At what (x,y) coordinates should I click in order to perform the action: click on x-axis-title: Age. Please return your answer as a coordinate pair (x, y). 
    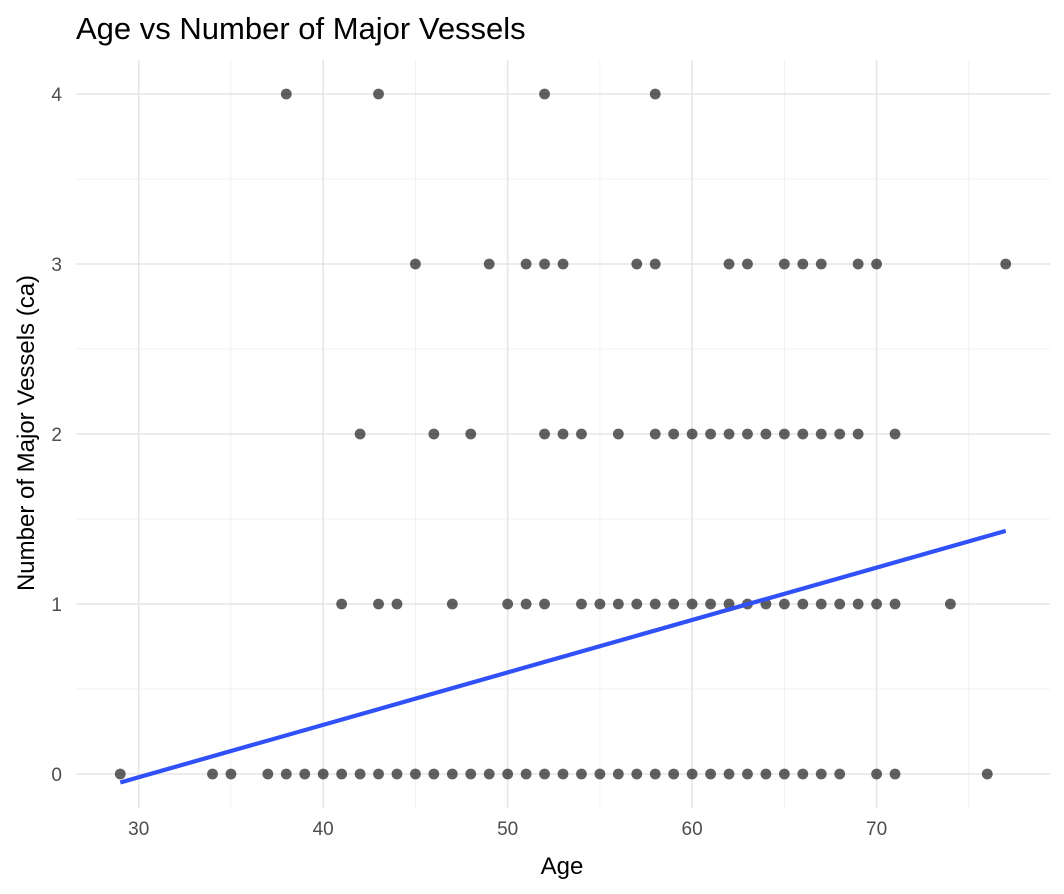
    Looking at the image, I should click on (562, 866).